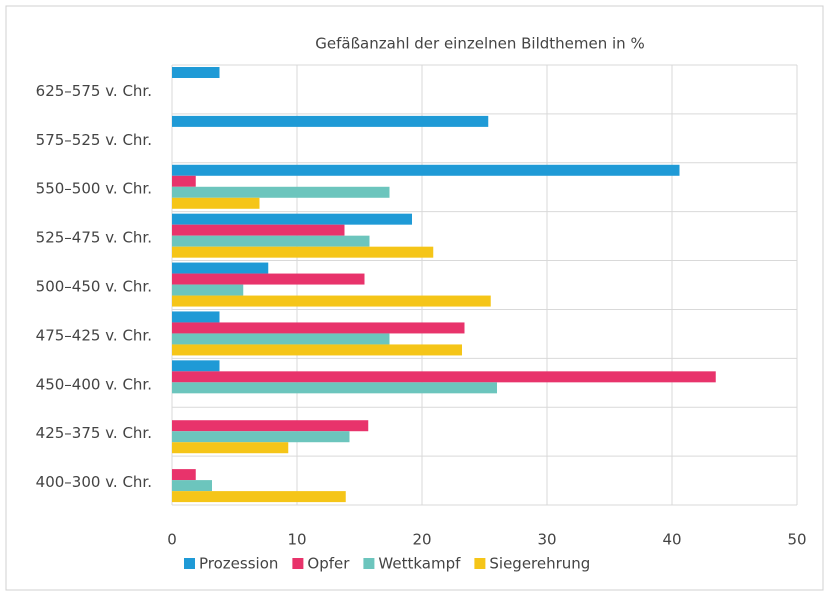 This screenshot has width=829, height=596. I want to click on legend-label: Prozession, so click(238, 564).